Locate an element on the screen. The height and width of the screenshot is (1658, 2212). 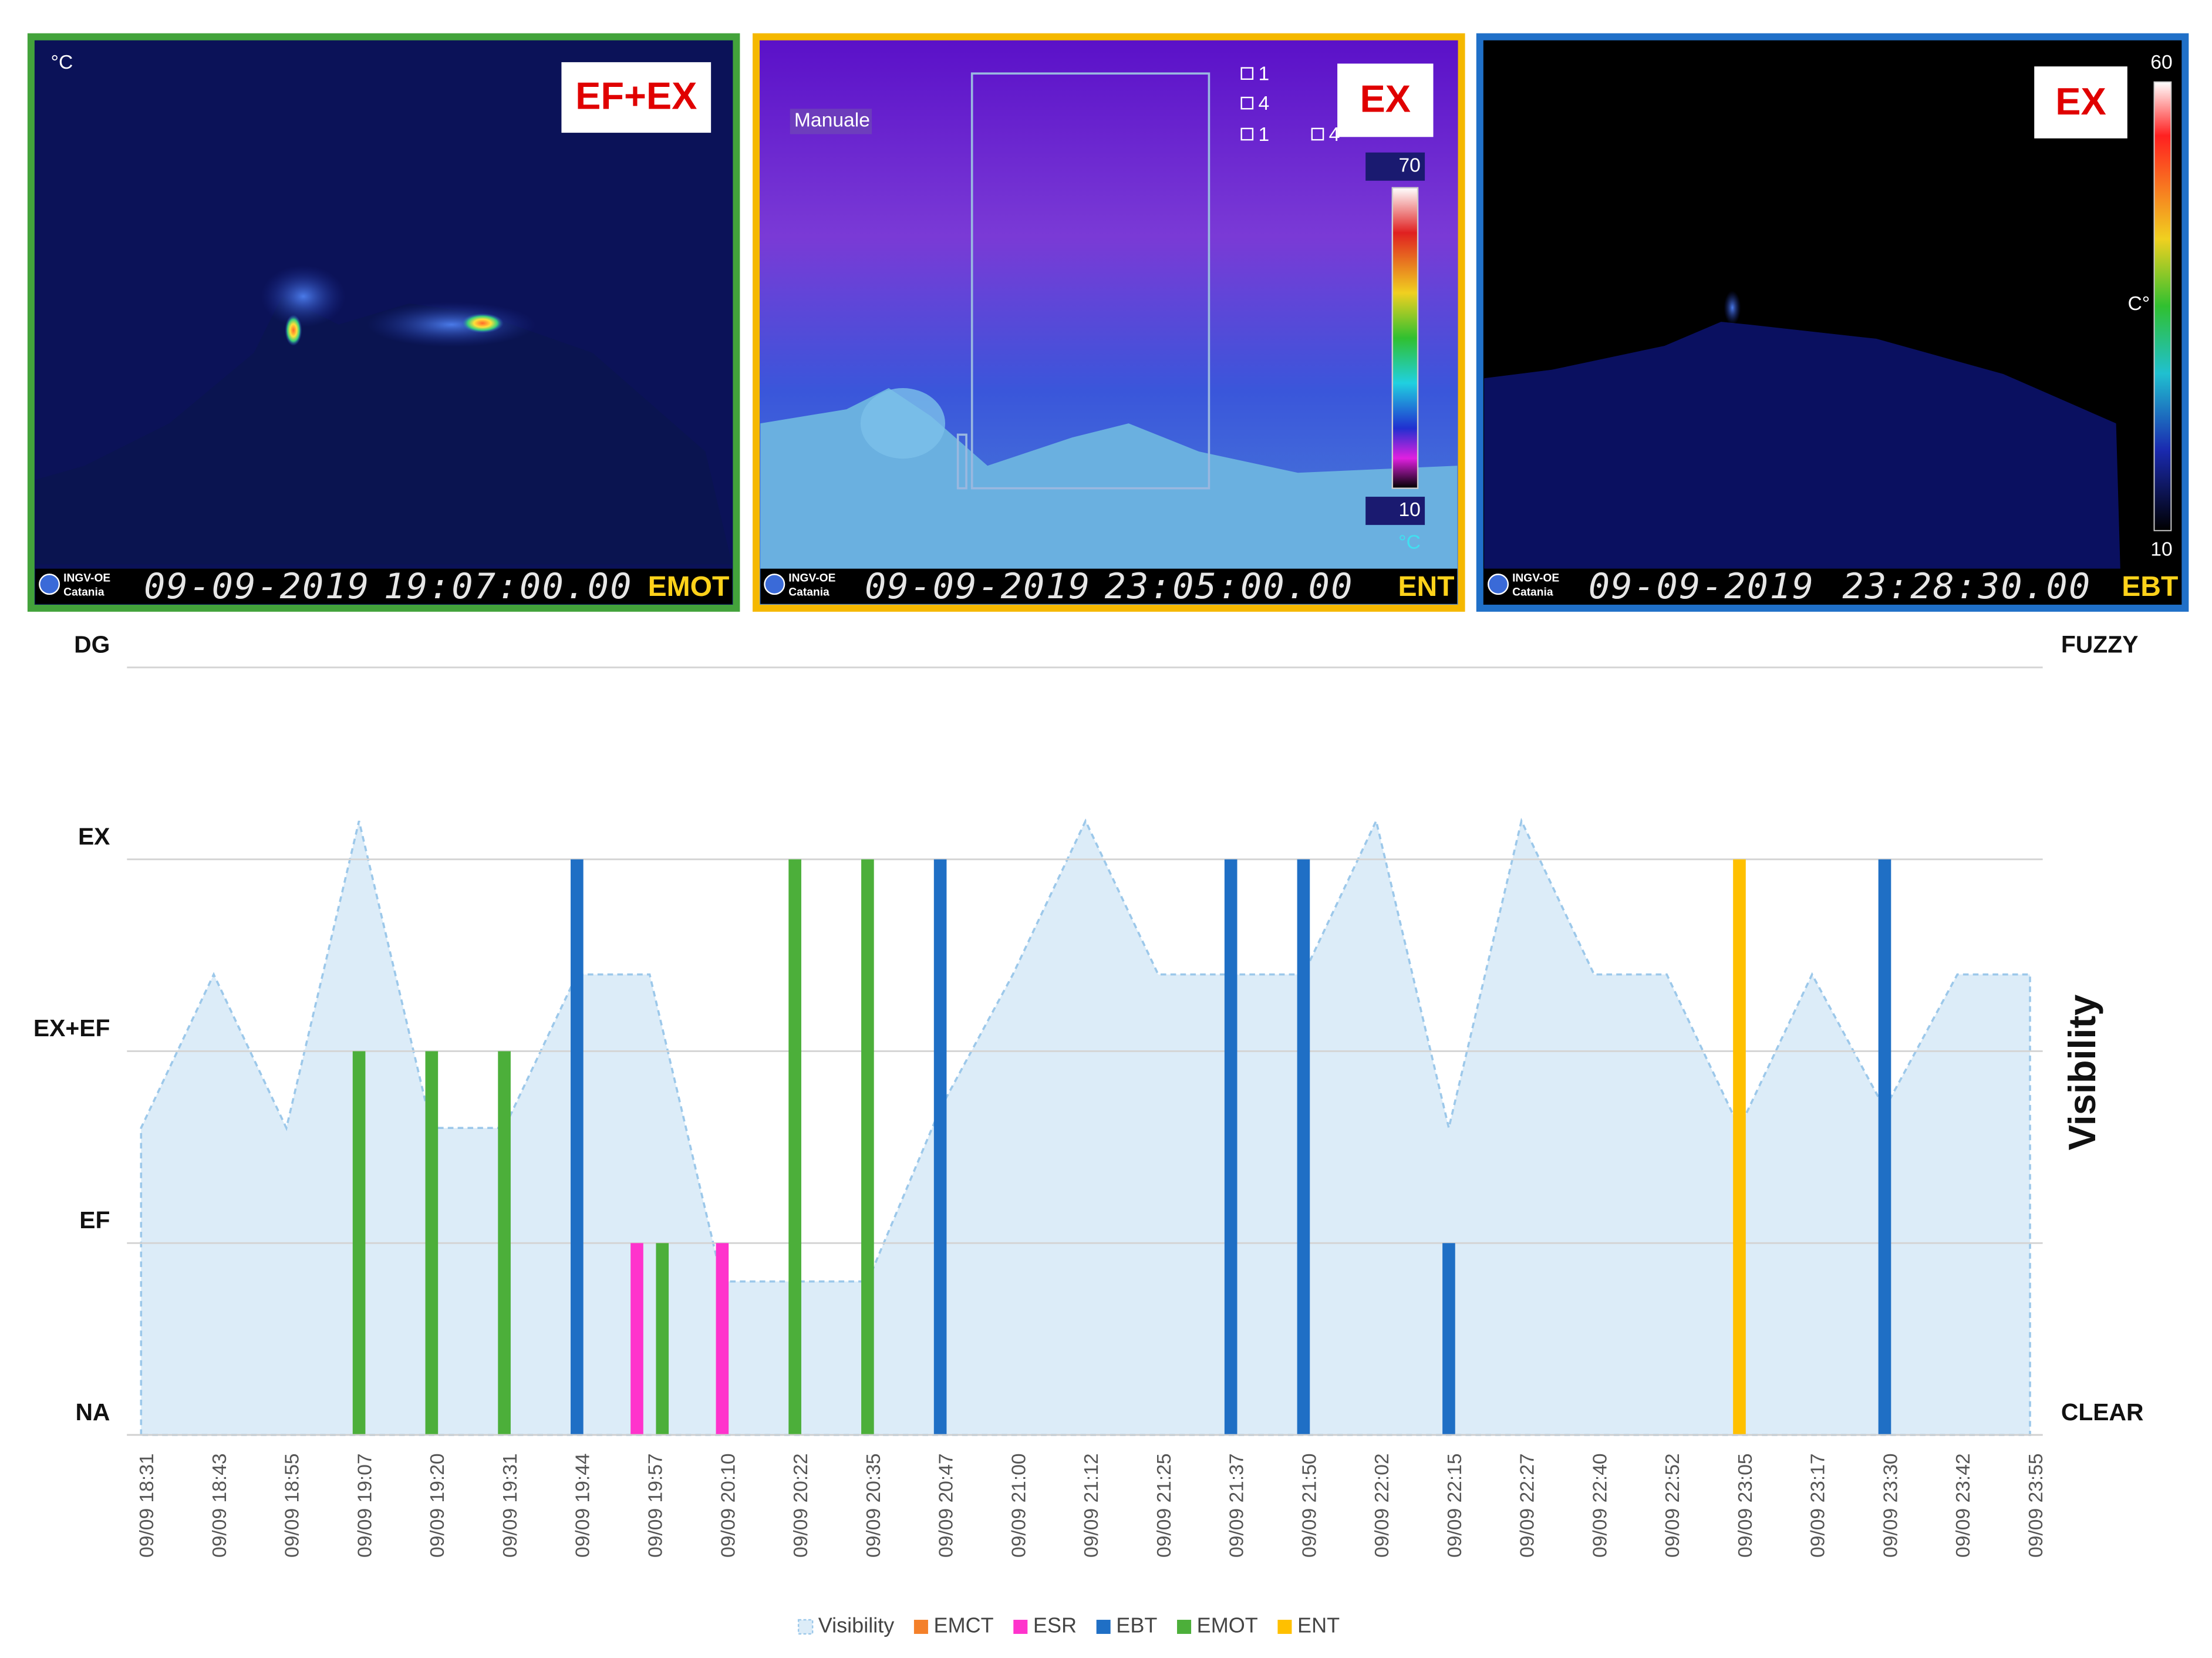
x-tick-label: 09/09 22:27 is located at coordinates (1528, 1505).